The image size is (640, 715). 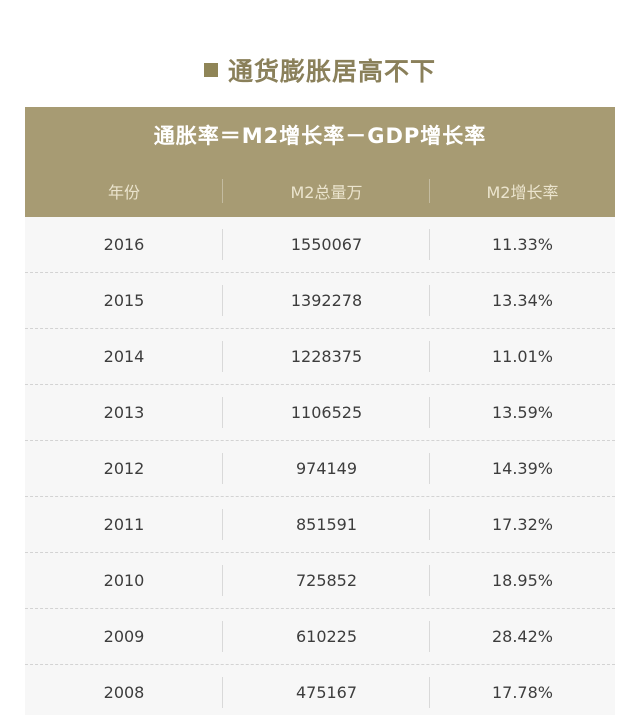 What do you see at coordinates (326, 244) in the screenshot?
I see `m2-total-cell: 1550067` at bounding box center [326, 244].